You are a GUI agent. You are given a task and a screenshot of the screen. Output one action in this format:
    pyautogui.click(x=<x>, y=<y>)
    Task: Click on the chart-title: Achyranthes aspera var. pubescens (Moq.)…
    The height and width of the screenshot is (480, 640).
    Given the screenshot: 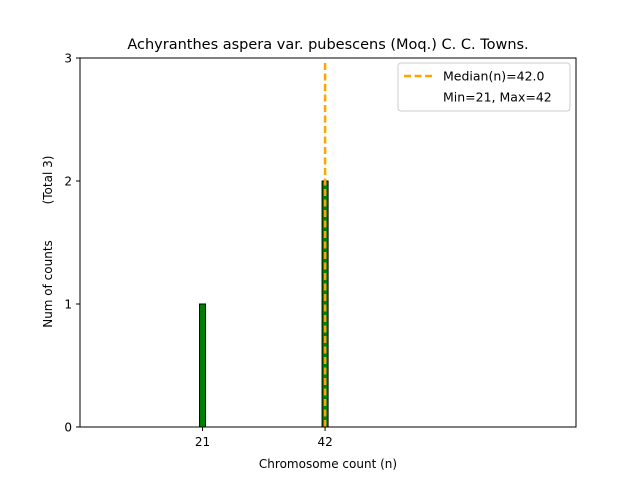 What is the action you would take?
    pyautogui.click(x=327, y=45)
    